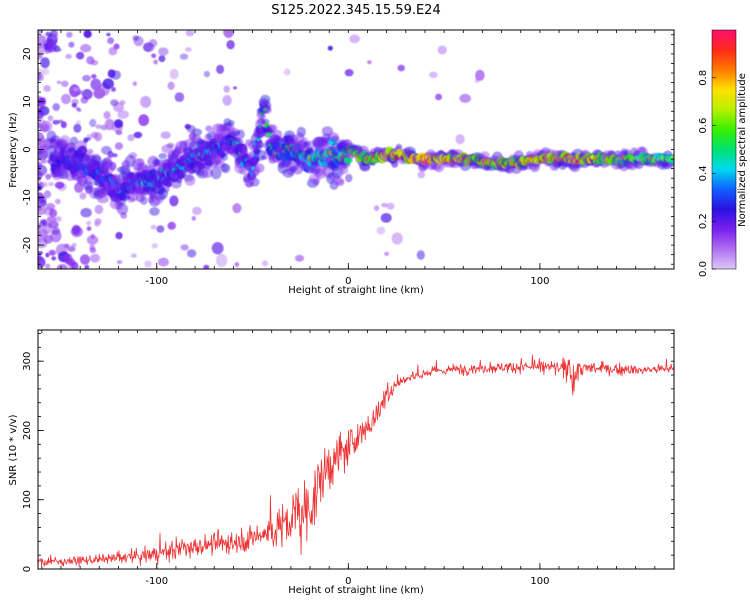 The width and height of the screenshot is (750, 600). What do you see at coordinates (703, 221) in the screenshot?
I see `colorbar-tick-label: 0.2` at bounding box center [703, 221].